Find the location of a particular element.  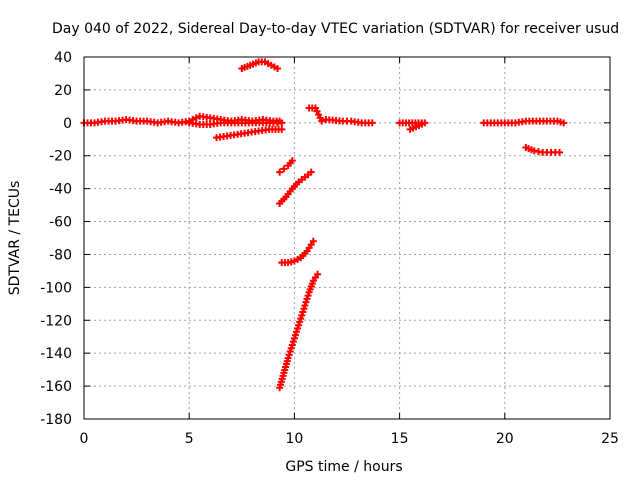

y-tick-label: -140 is located at coordinates (56, 354).